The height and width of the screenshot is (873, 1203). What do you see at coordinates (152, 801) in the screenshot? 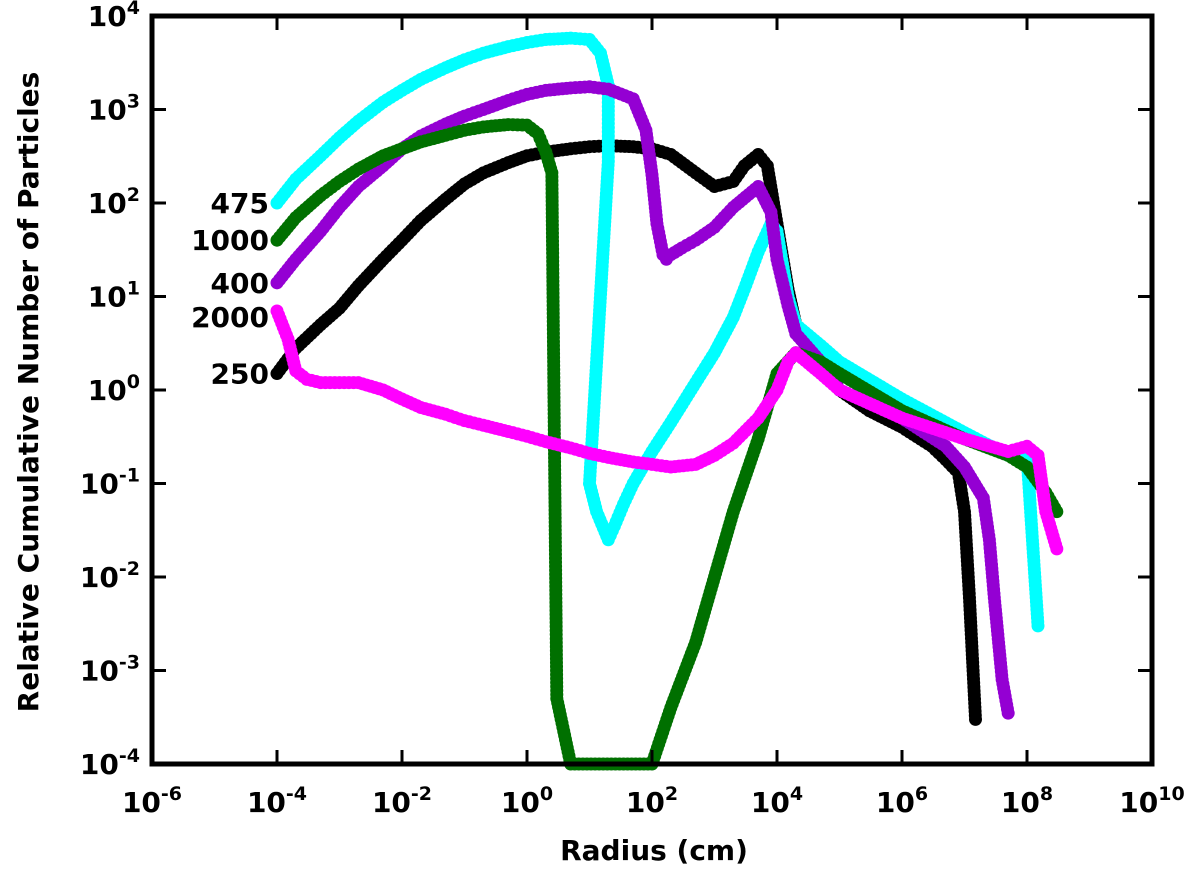
I see `x-tick-label: 10-6` at bounding box center [152, 801].